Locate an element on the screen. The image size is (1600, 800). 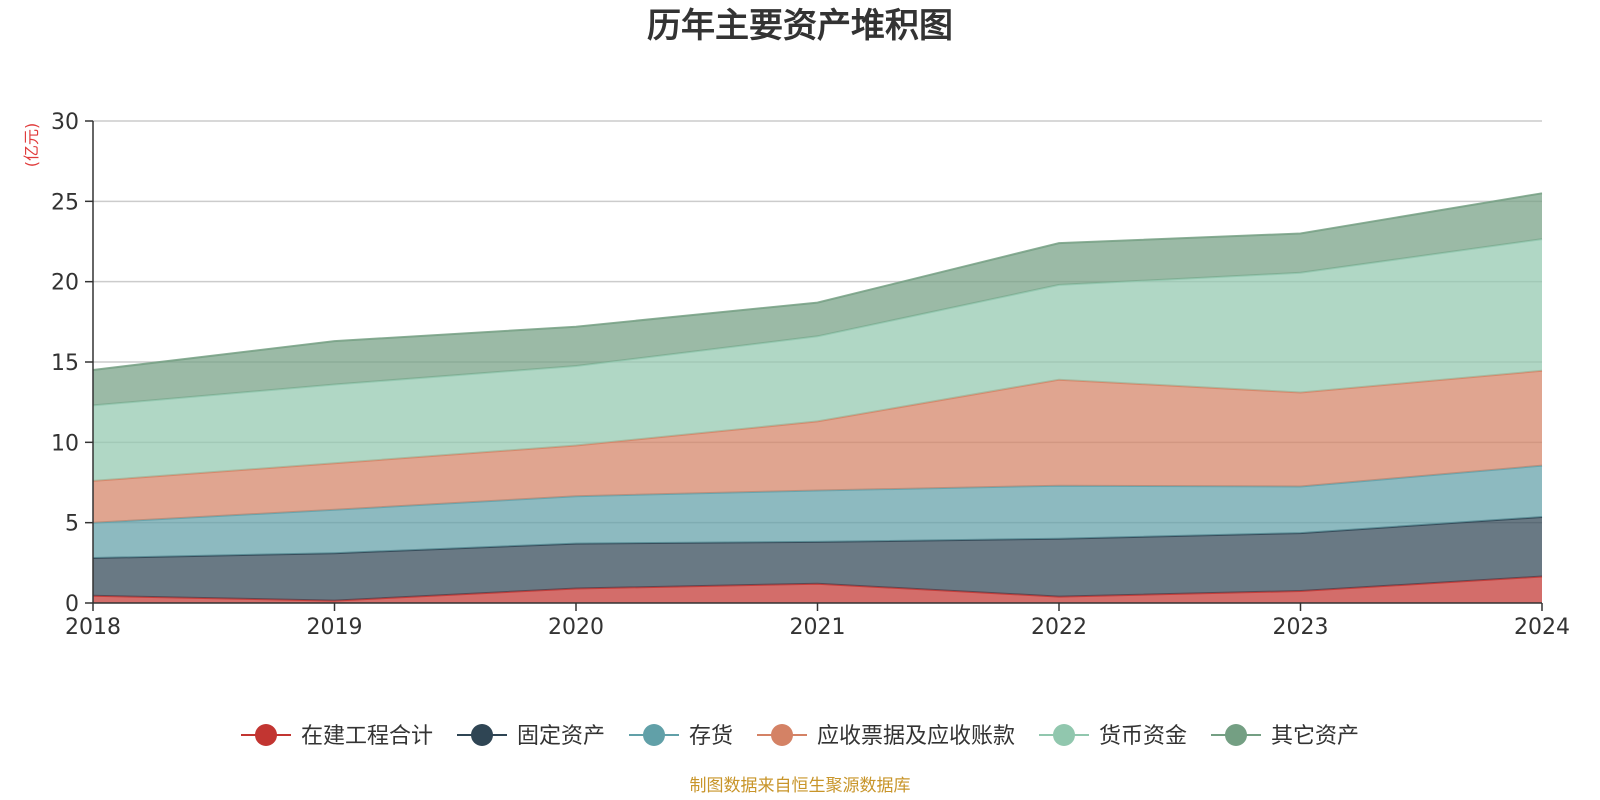
legend-label: 存货 is located at coordinates (711, 736).